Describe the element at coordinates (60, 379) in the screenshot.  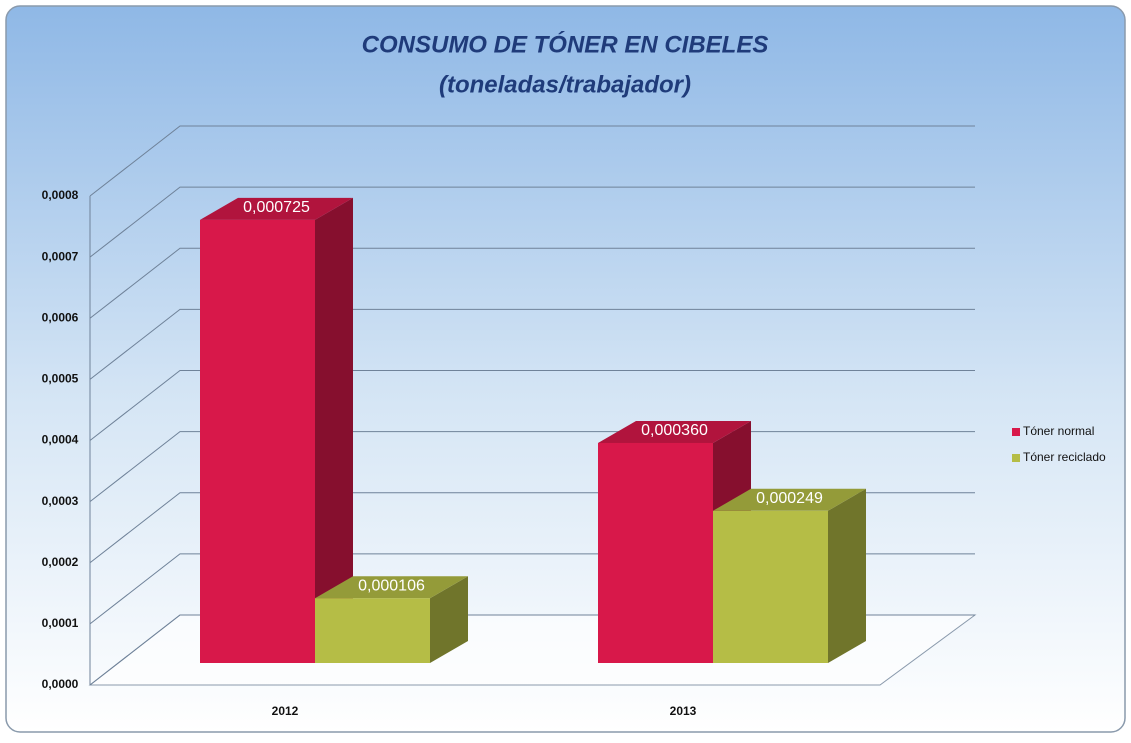
I see `y-tick-label: 0,0005` at that location.